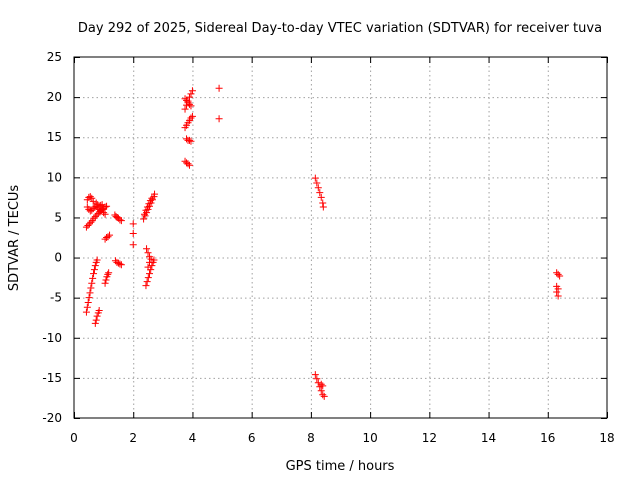 The width and height of the screenshot is (640, 480). What do you see at coordinates (56, 298) in the screenshot?
I see `y-tick-label: -5` at bounding box center [56, 298].